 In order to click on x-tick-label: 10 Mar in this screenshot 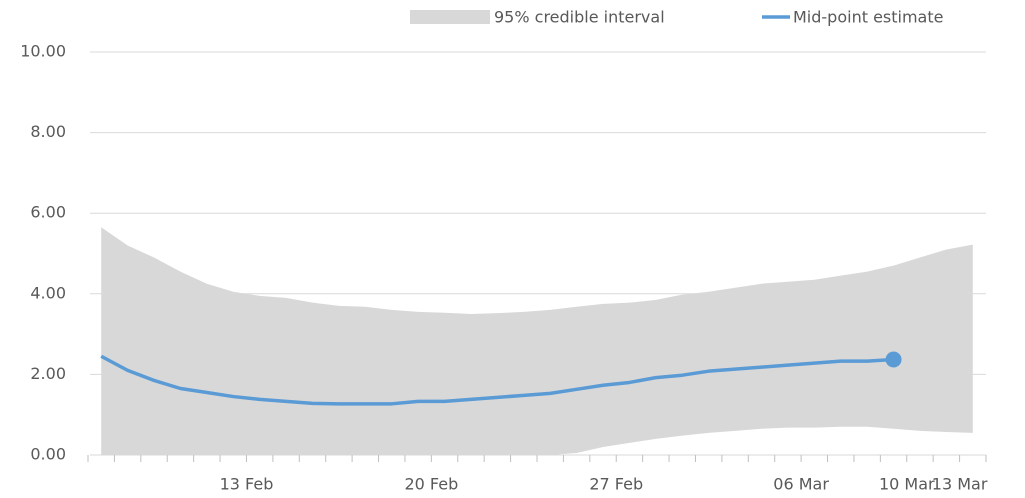, I will do `click(907, 484)`.